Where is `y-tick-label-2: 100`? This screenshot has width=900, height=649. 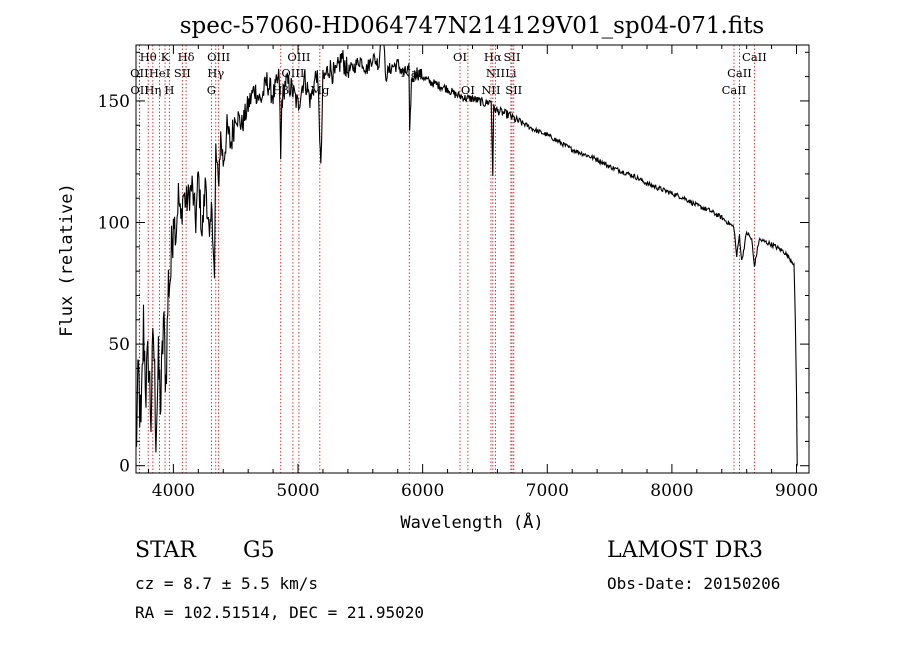
y-tick-label-2: 100 is located at coordinates (114, 224).